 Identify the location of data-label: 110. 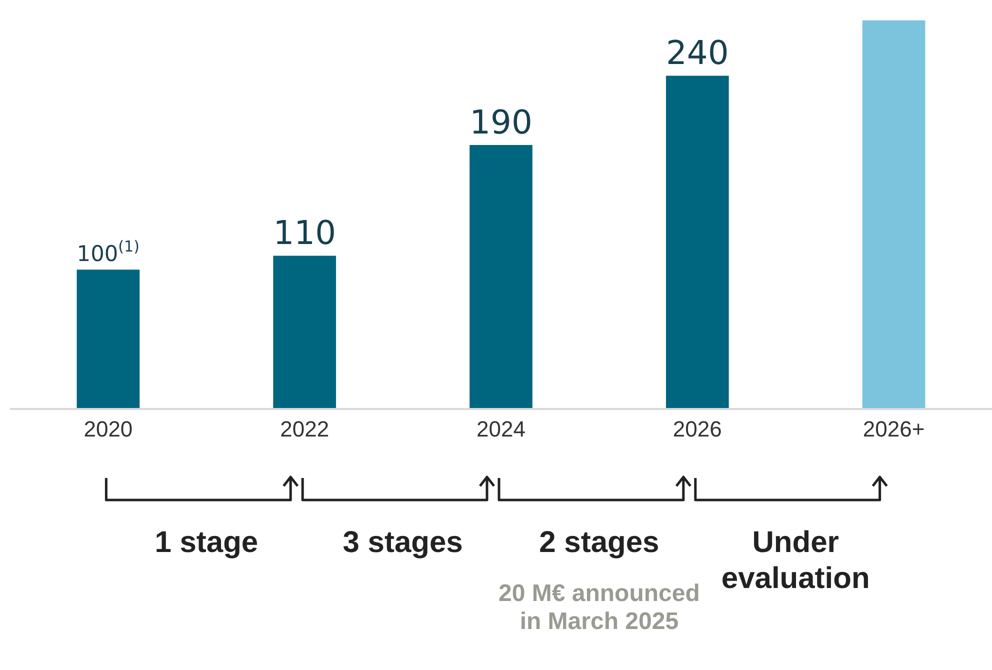
(304, 232).